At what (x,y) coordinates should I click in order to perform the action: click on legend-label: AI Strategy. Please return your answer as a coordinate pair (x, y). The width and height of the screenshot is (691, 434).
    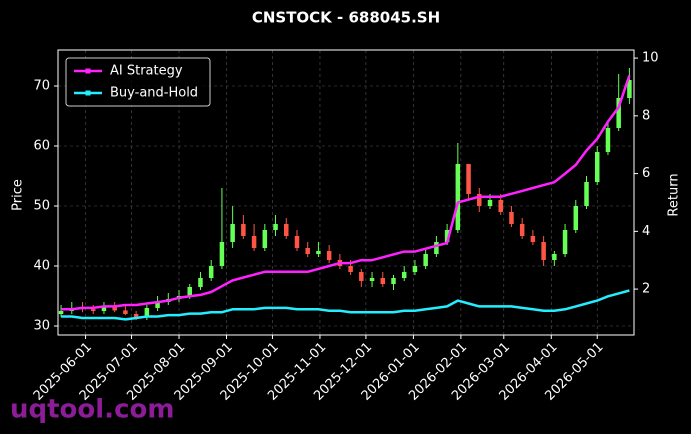
    Looking at the image, I should click on (146, 71).